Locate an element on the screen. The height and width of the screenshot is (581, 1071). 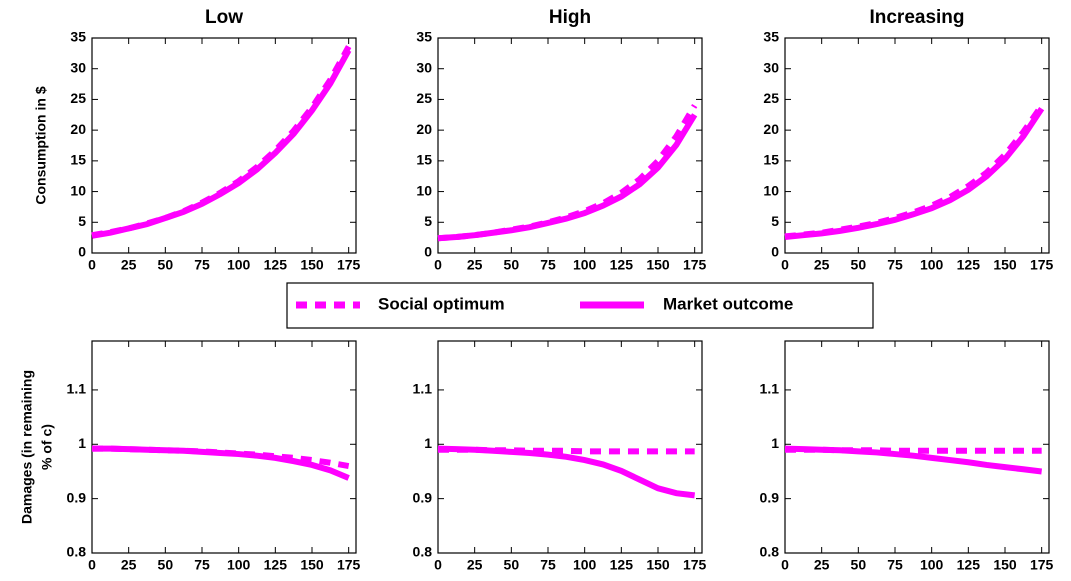
legend-box is located at coordinates (580, 305).